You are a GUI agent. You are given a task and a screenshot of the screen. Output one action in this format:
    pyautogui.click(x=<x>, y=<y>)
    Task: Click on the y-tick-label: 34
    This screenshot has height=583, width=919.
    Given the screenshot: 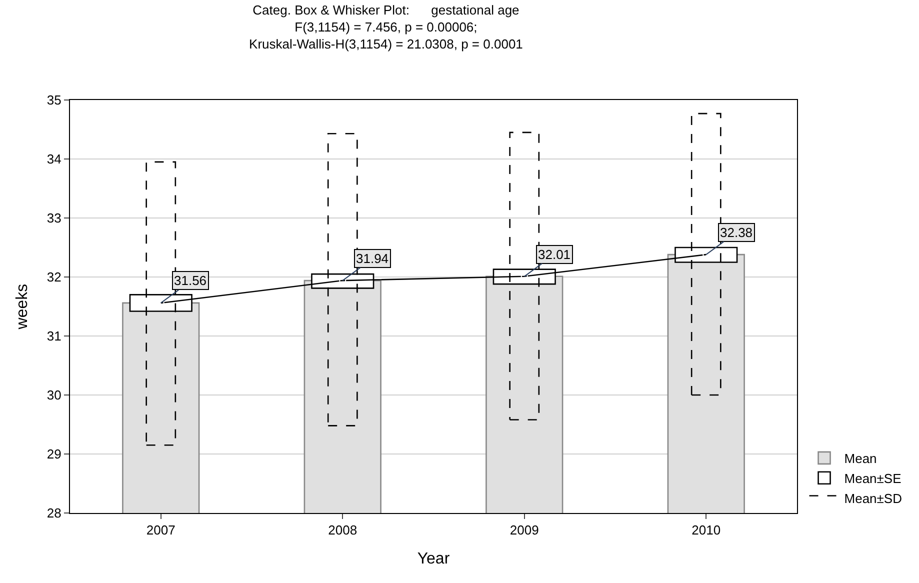 What is the action you would take?
    pyautogui.click(x=54, y=159)
    